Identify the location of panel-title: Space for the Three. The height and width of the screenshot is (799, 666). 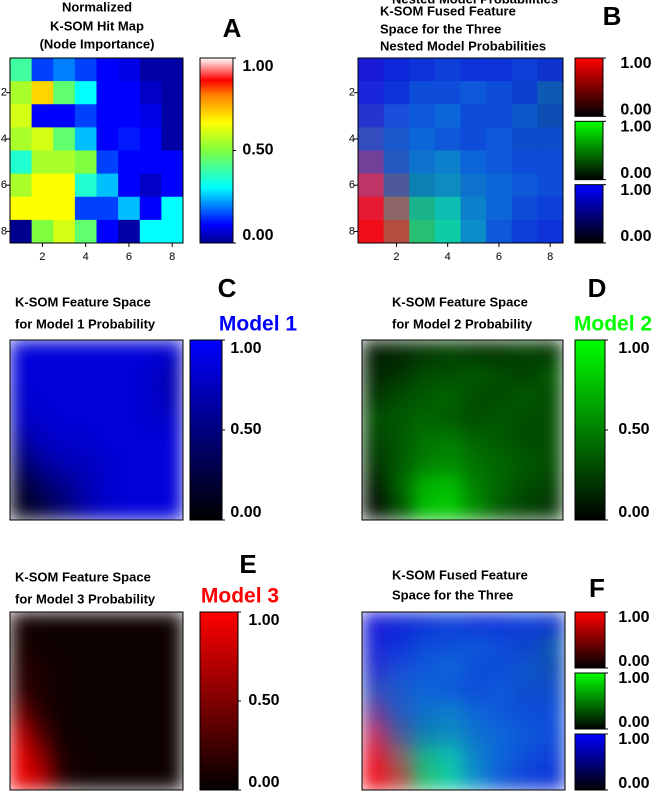
(452, 594).